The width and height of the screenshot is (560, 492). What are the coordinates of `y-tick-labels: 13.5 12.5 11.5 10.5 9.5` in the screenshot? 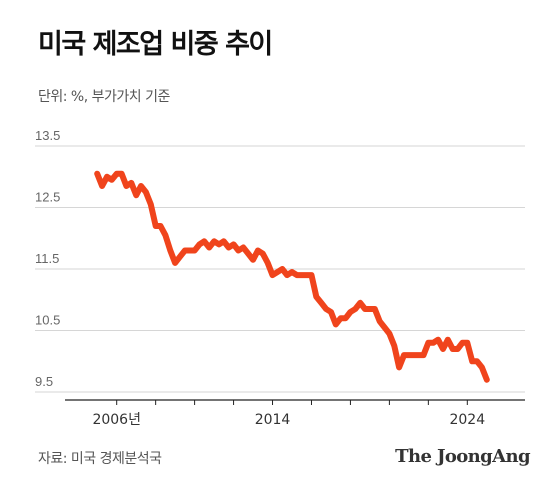 It's located at (47, 258).